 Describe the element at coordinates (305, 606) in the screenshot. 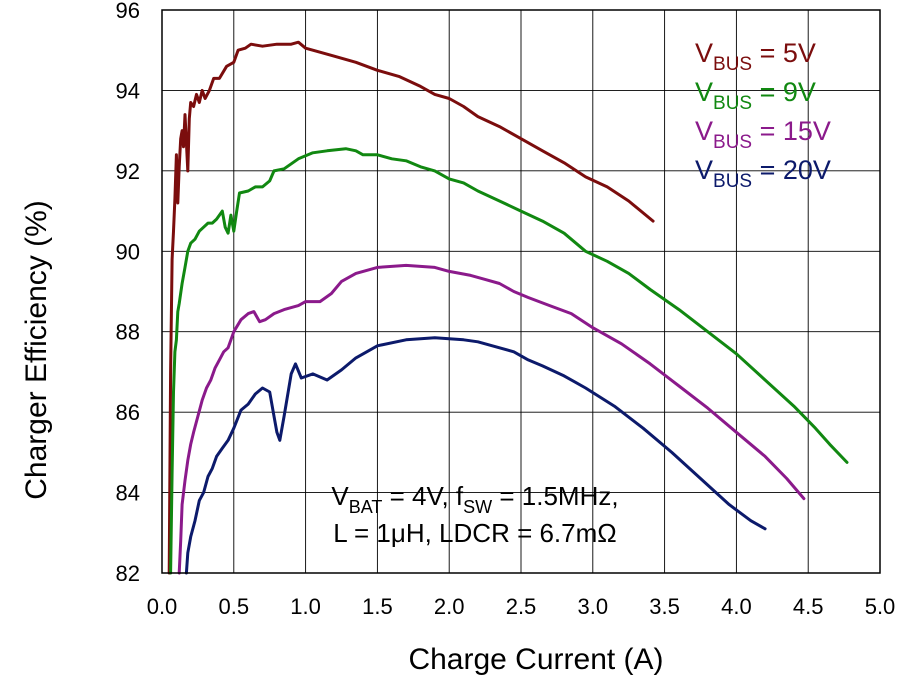

I see `x-tick-label: 1.0` at that location.